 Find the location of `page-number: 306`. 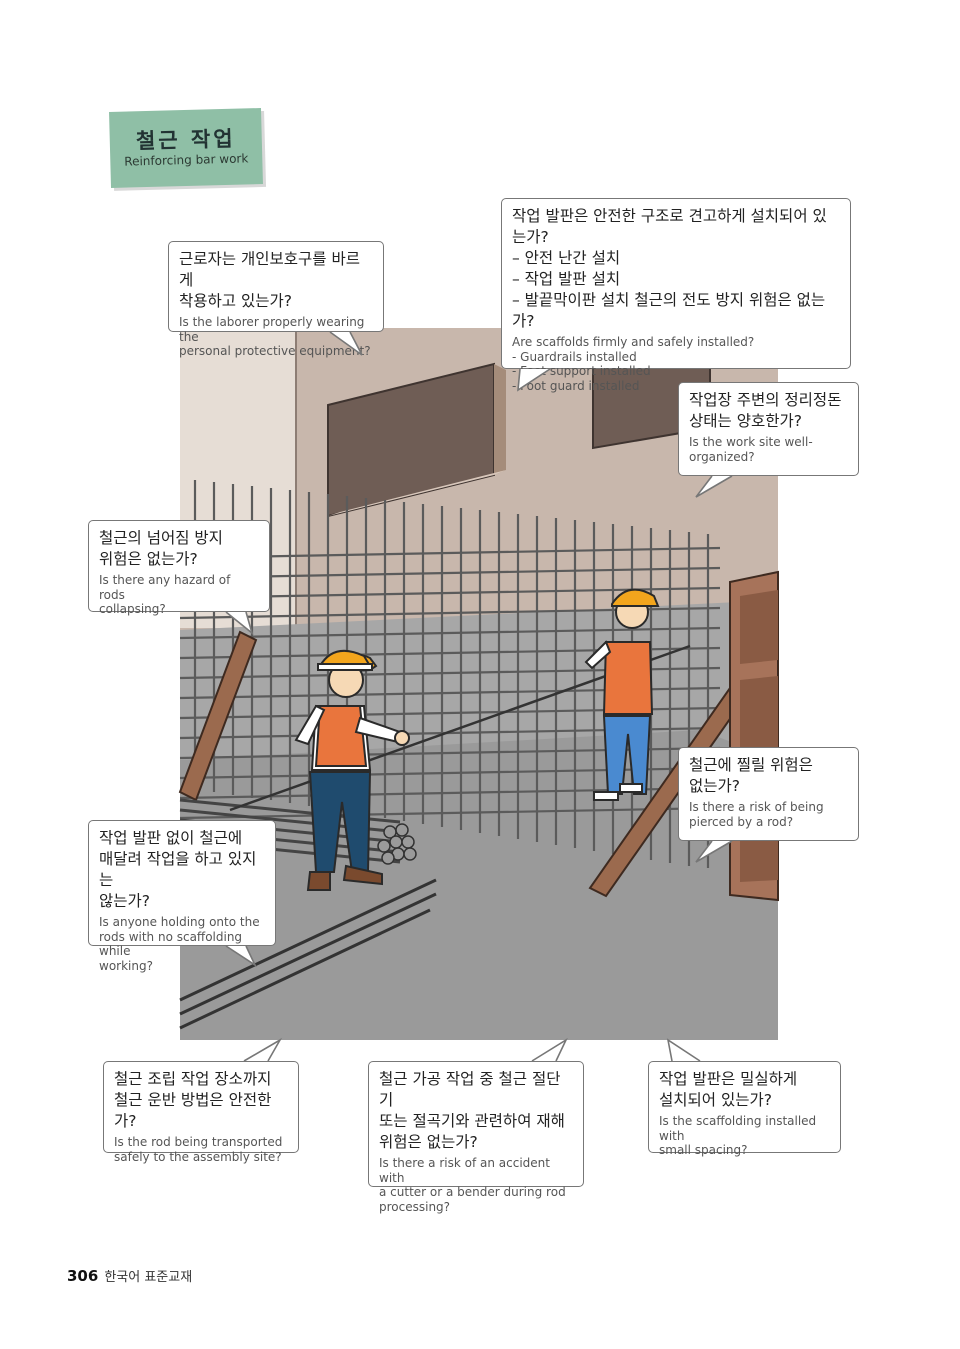

page-number: 306 is located at coordinates (83, 1276).